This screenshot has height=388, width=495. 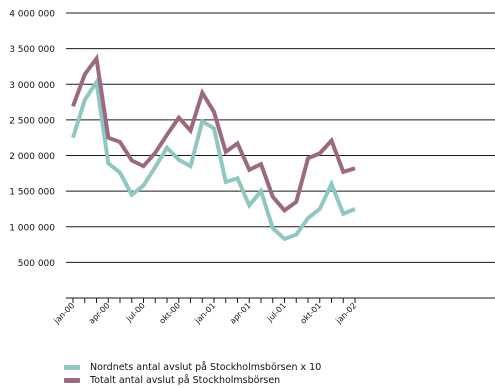 What do you see at coordinates (204, 313) in the screenshot?
I see `x-tick-label: jan-01` at bounding box center [204, 313].